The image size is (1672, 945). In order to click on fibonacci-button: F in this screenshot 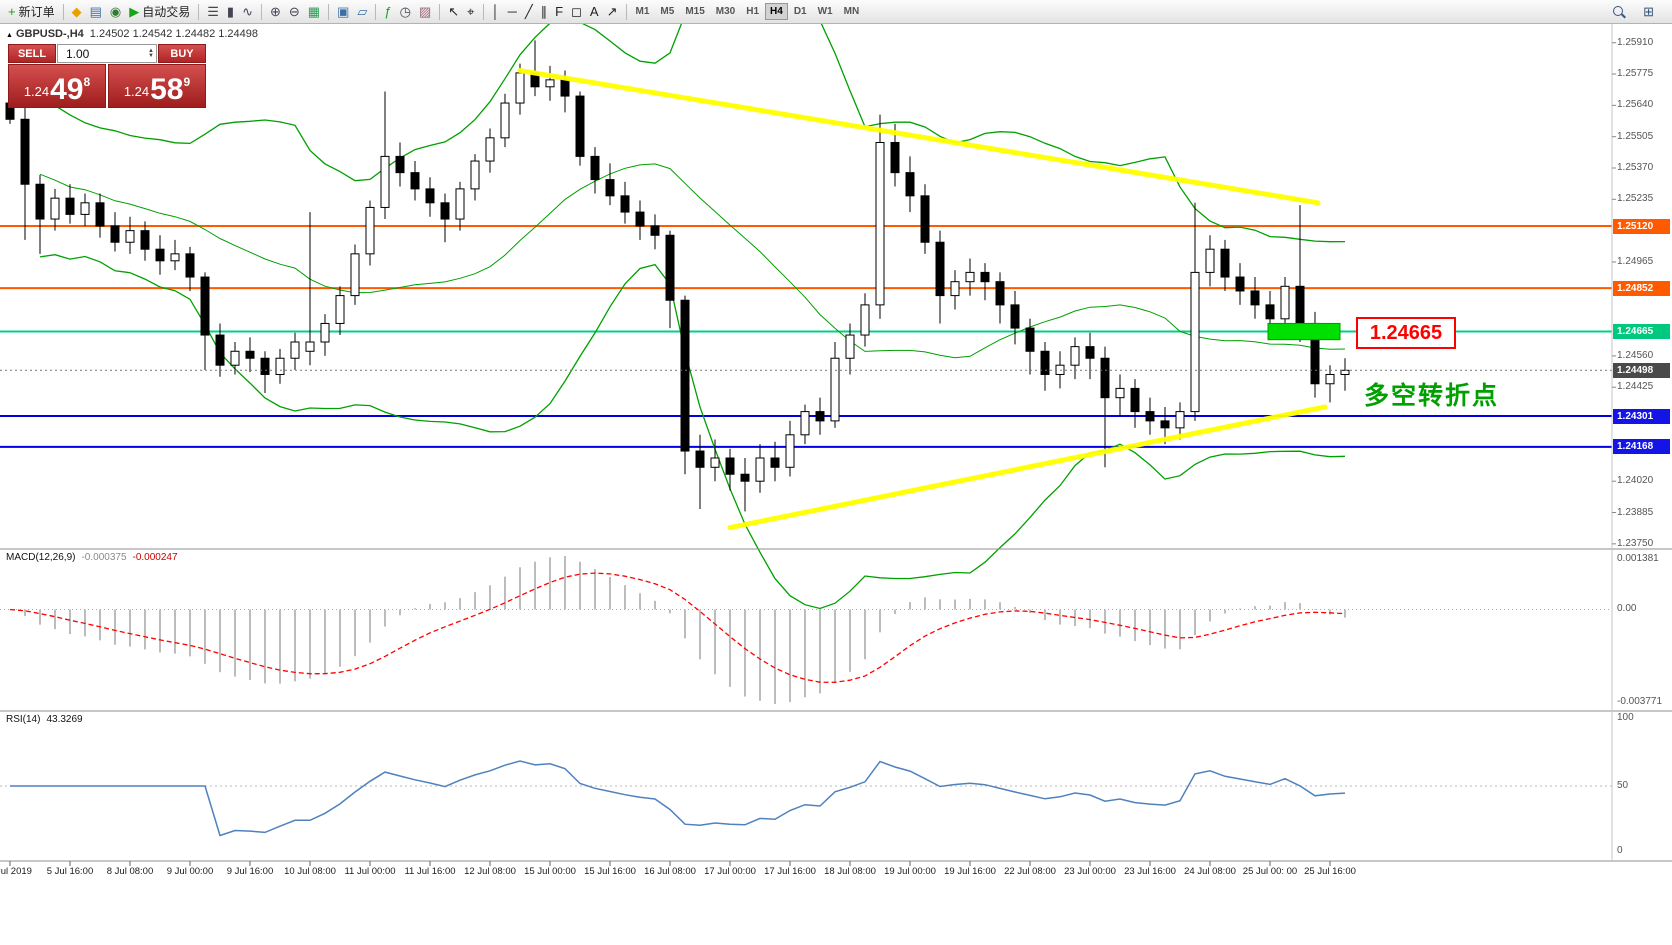, I will do `click(559, 12)`.